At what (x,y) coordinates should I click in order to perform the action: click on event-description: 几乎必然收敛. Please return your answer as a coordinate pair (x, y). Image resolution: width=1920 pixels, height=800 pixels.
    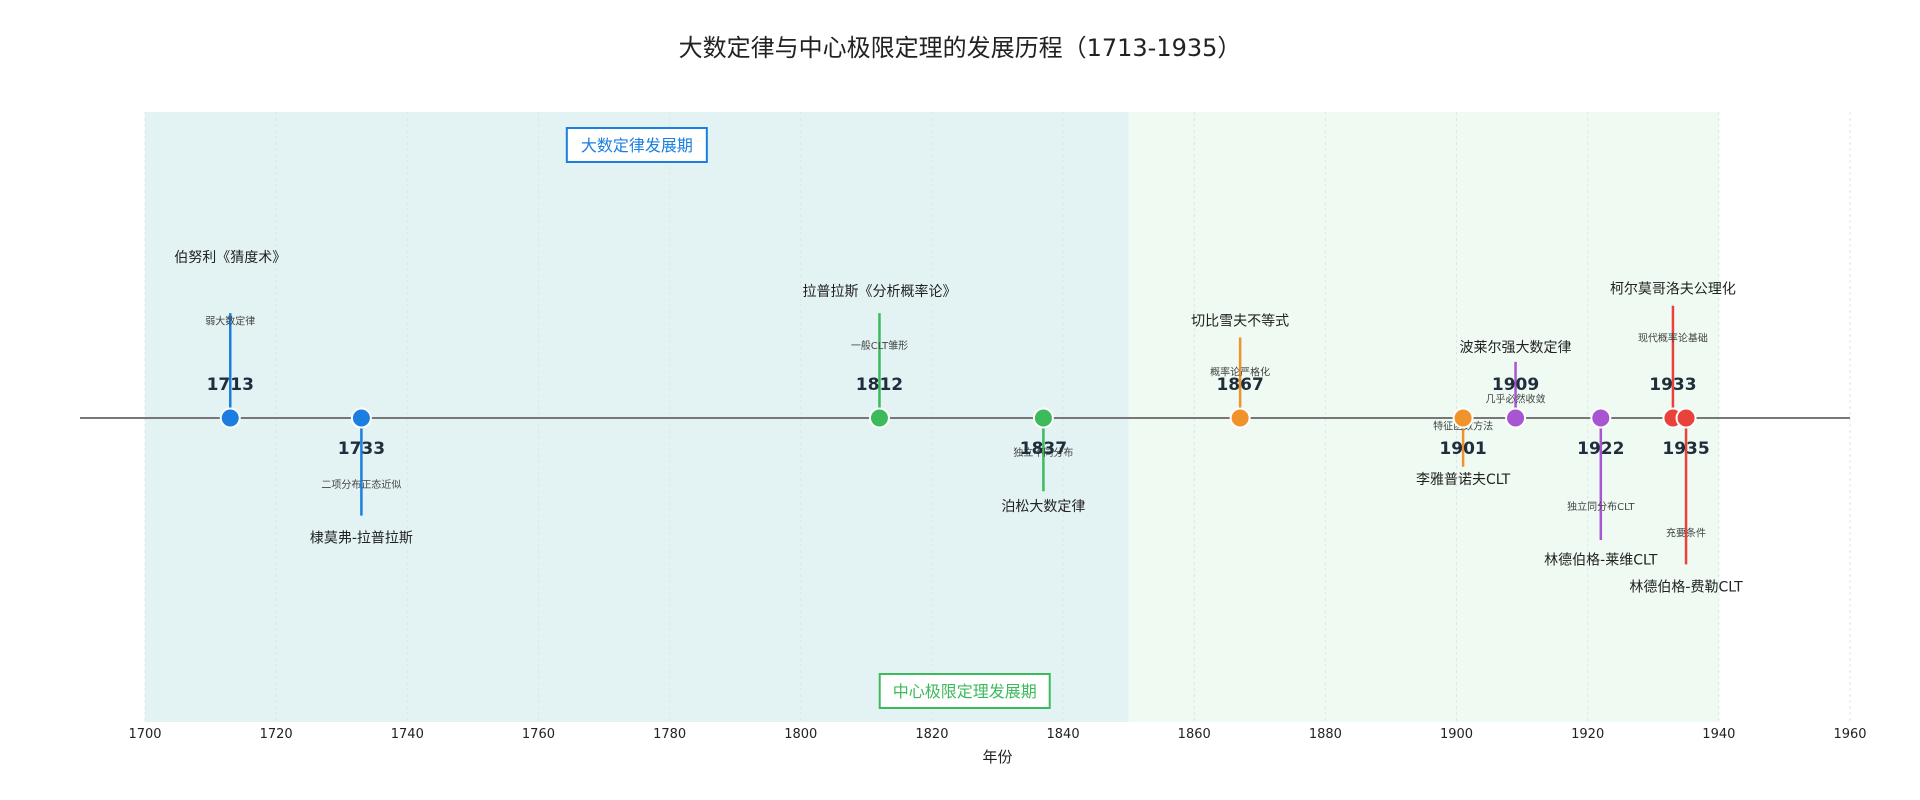
    Looking at the image, I should click on (1516, 398).